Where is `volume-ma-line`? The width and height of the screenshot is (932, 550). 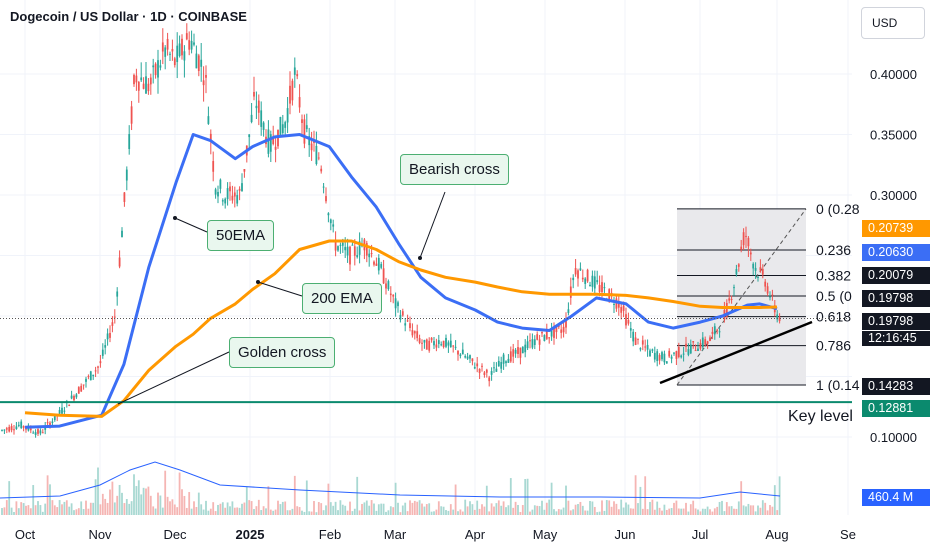 volume-ma-line is located at coordinates (390, 480).